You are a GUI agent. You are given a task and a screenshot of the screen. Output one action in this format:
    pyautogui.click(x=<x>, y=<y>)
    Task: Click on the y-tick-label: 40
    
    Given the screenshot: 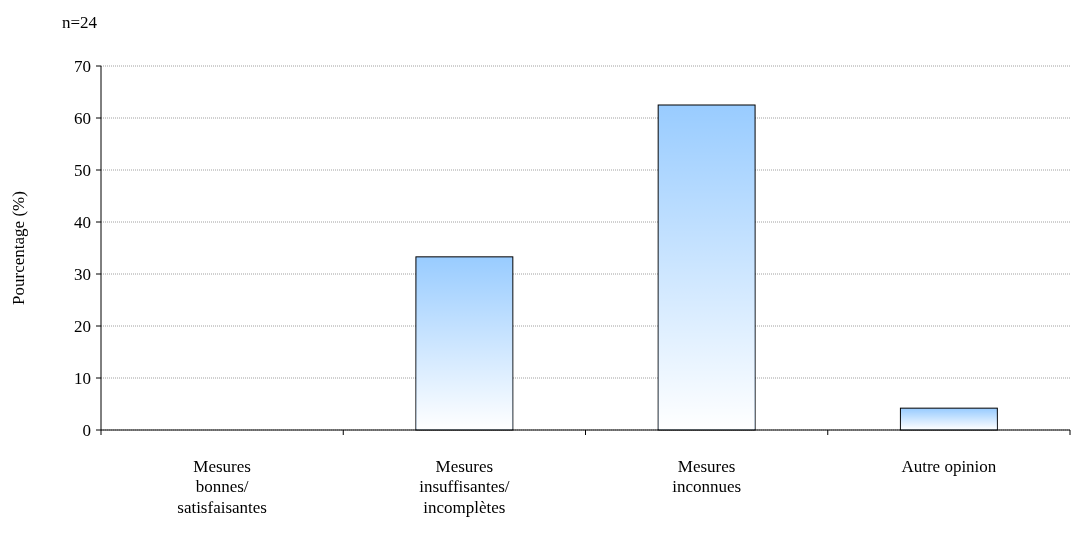 What is the action you would take?
    pyautogui.click(x=82, y=222)
    